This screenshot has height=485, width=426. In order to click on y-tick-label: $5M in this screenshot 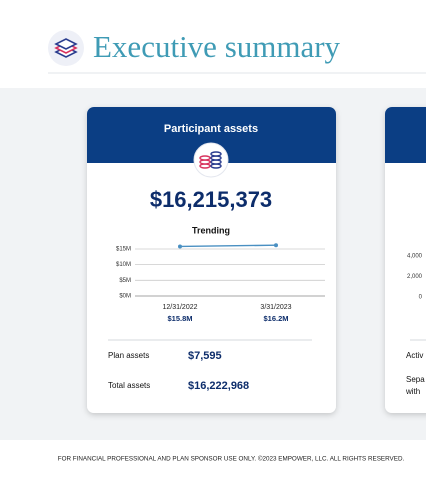, I will do `click(125, 281)`.